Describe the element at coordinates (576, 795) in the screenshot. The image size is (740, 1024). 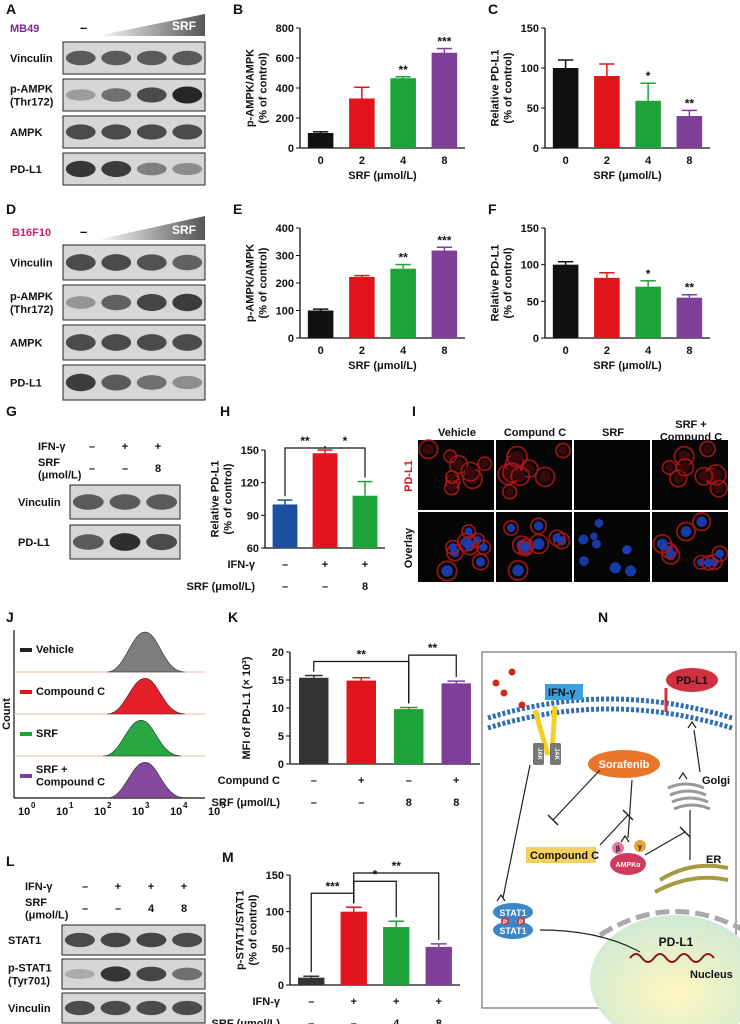
I see `inhibition-line` at that location.